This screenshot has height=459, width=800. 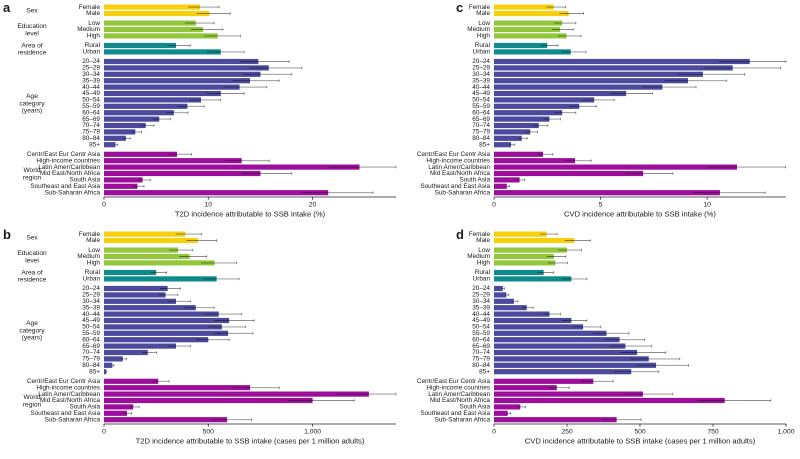 I want to click on row-label: 55–59, so click(x=481, y=106).